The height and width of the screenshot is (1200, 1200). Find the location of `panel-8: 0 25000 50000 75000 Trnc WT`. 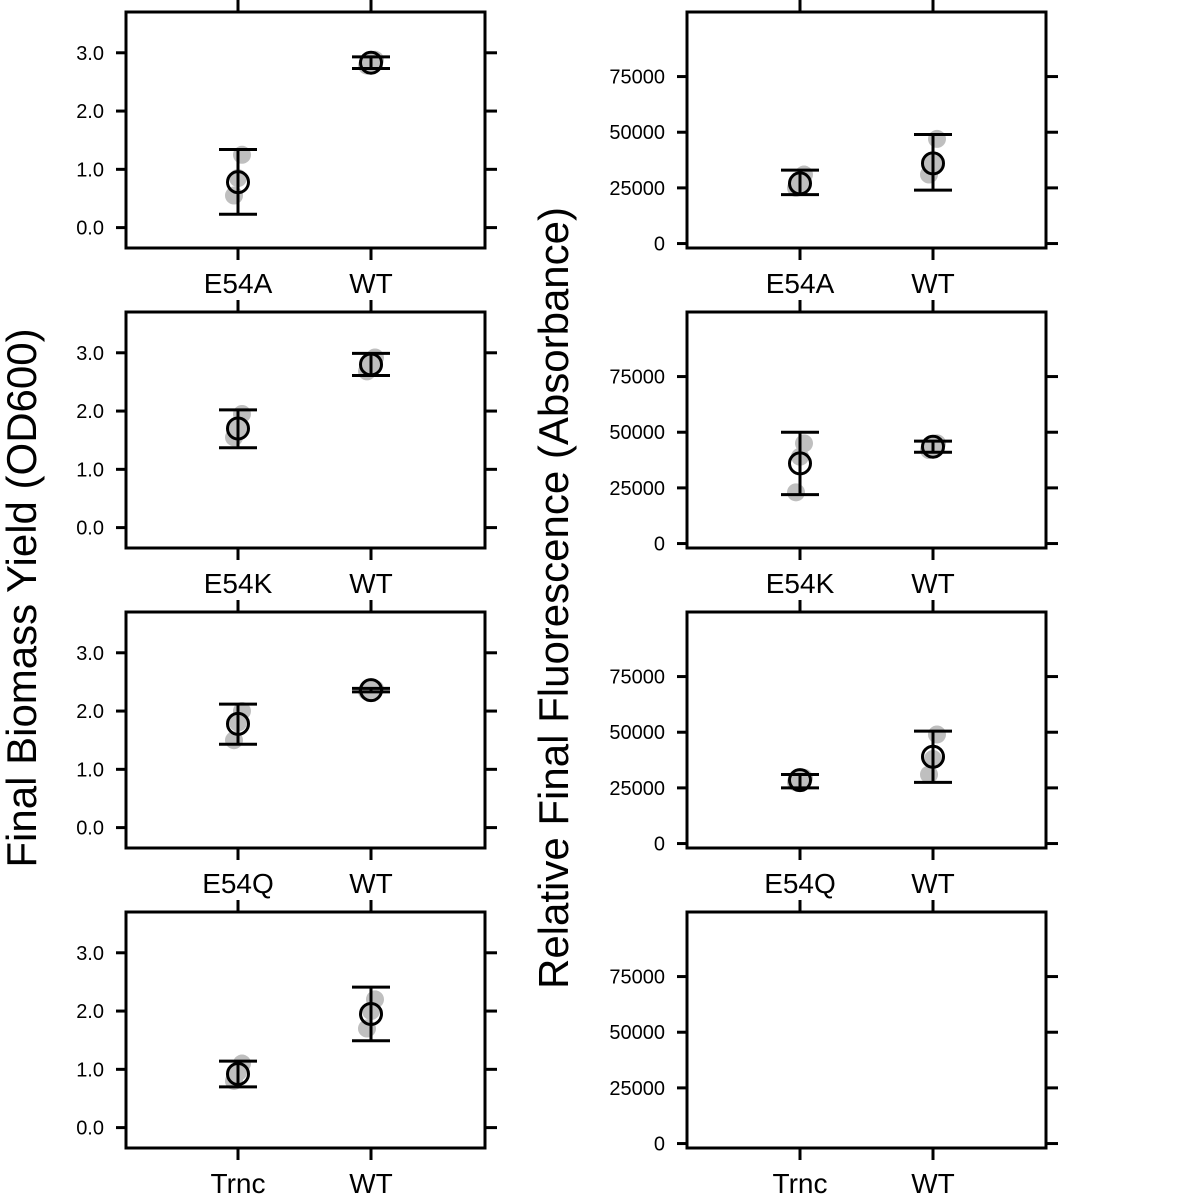

panel-8: 0 25000 50000 75000 Trnc WT is located at coordinates (833, 1049).